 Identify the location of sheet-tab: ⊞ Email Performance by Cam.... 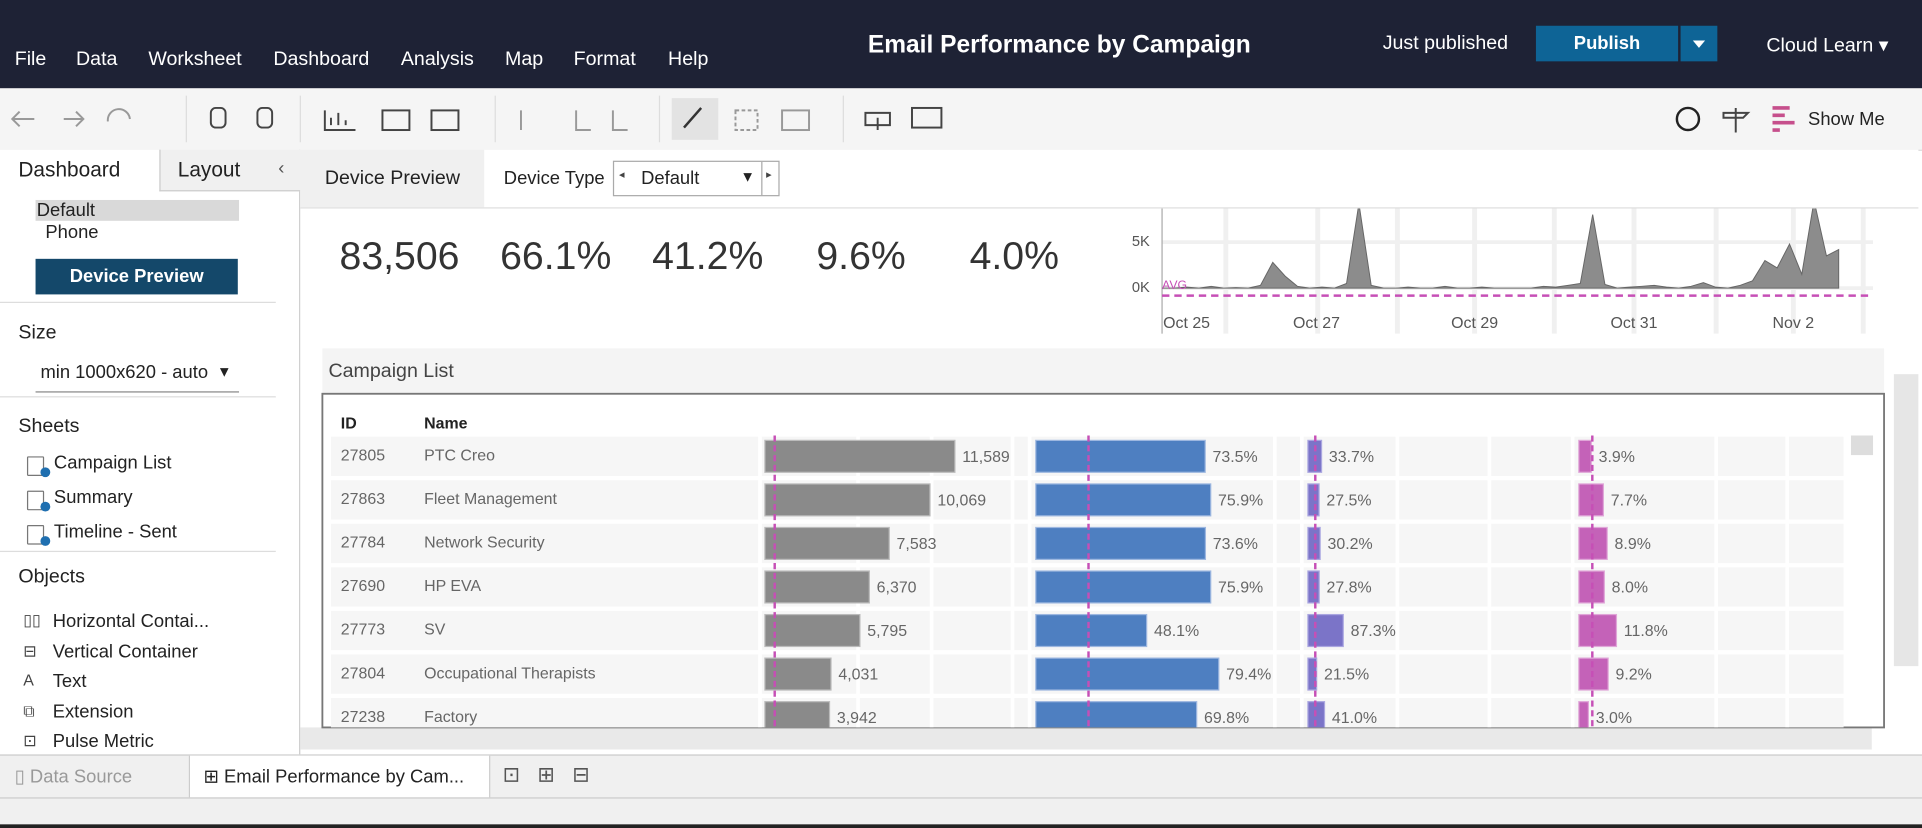
(334, 777).